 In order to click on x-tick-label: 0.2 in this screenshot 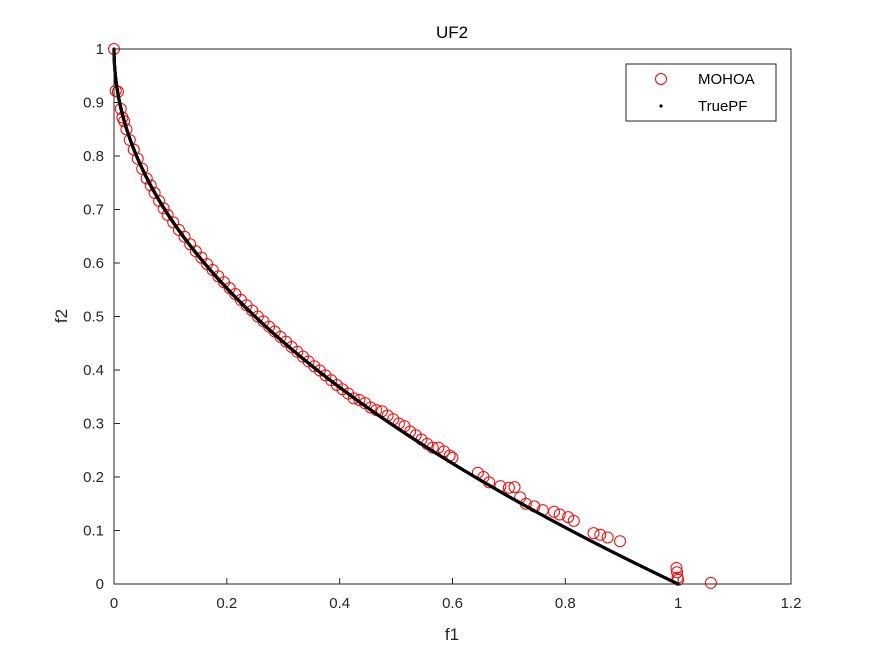, I will do `click(226, 603)`.